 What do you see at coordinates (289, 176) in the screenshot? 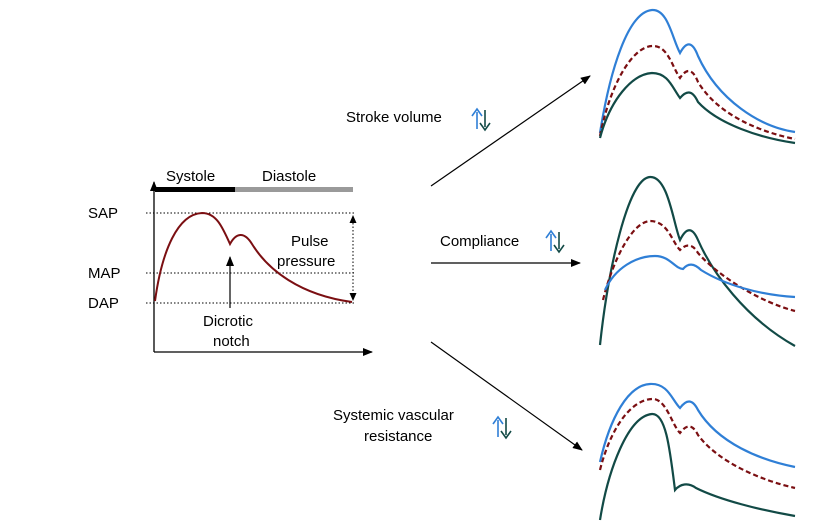
I see `diastole-label: Diastole` at bounding box center [289, 176].